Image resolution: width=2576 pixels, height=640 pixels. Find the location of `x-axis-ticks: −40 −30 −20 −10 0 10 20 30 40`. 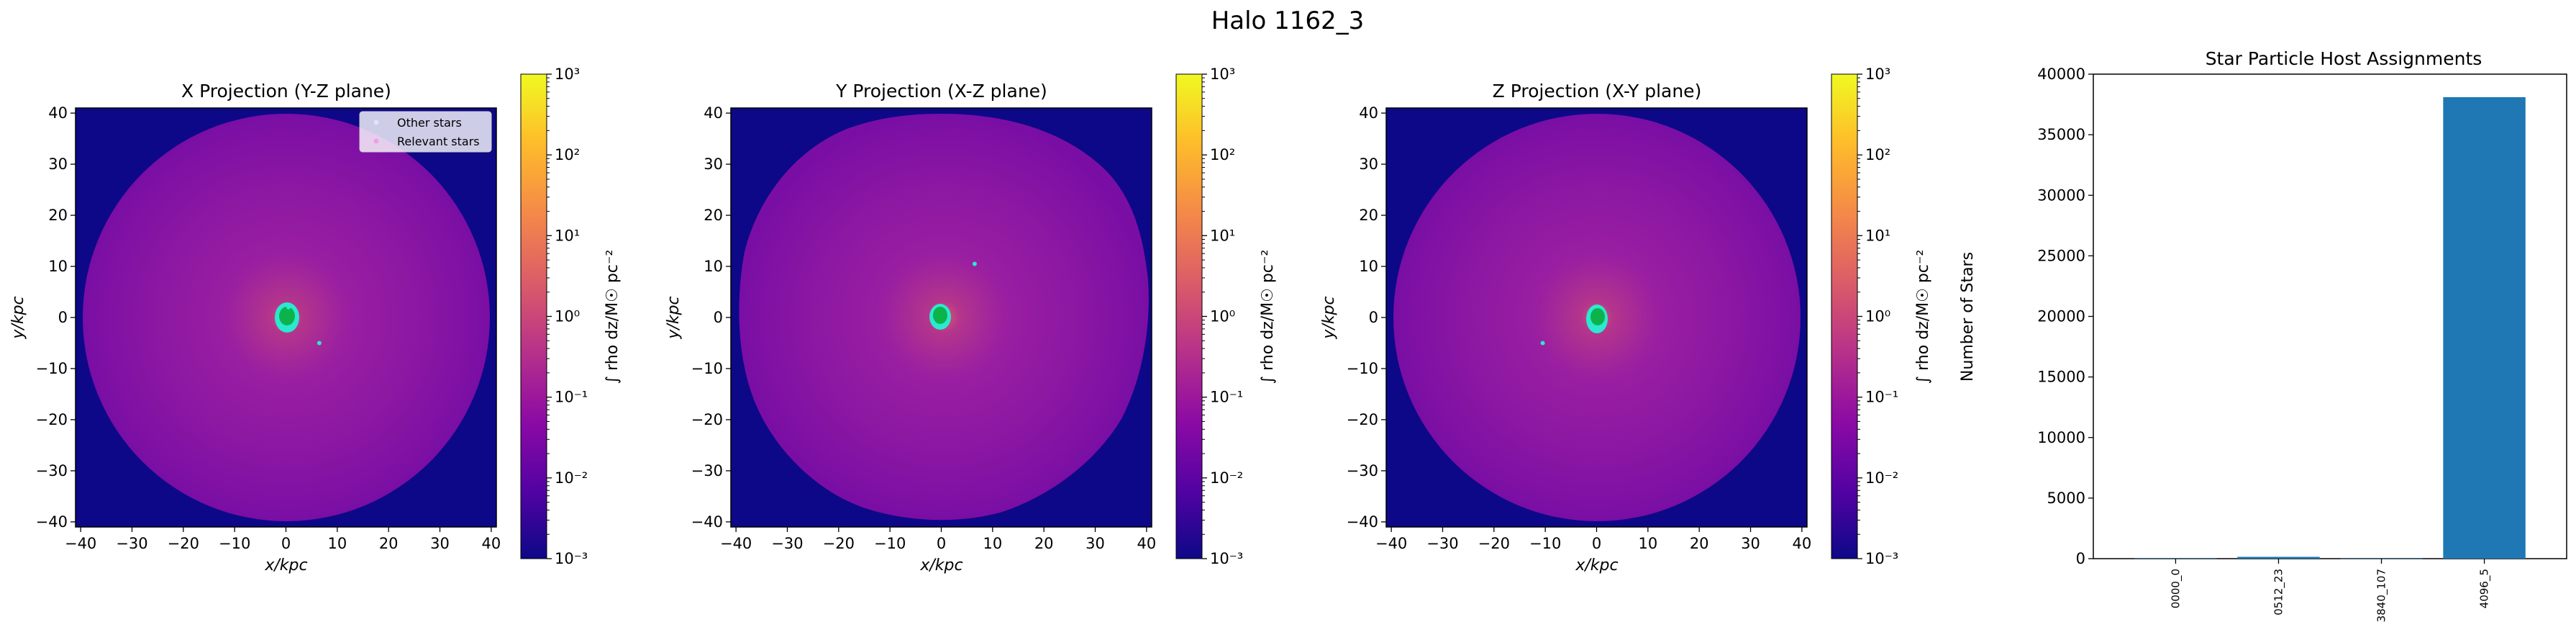

x-axis-ticks: −40 −30 −20 −10 0 10 20 30 40 is located at coordinates (283, 539).